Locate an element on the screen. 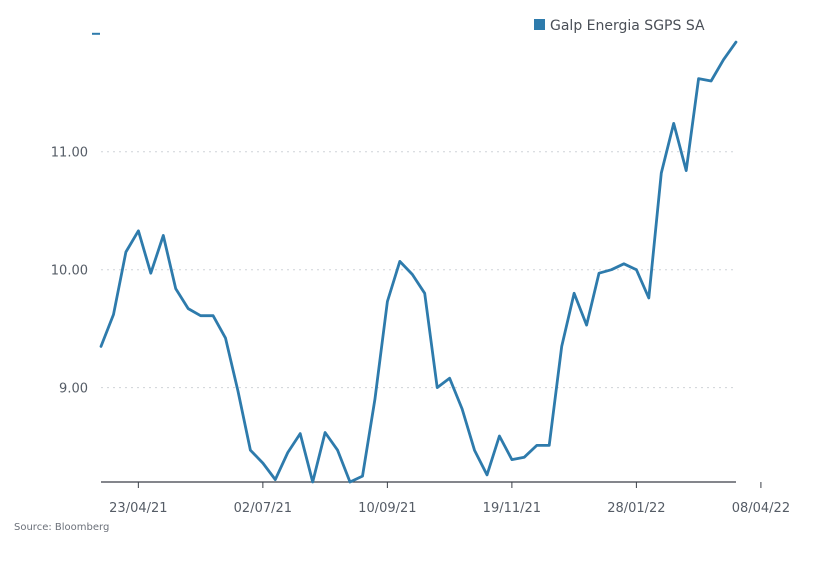  x-tick-label: 10/09/21 is located at coordinates (387, 508).